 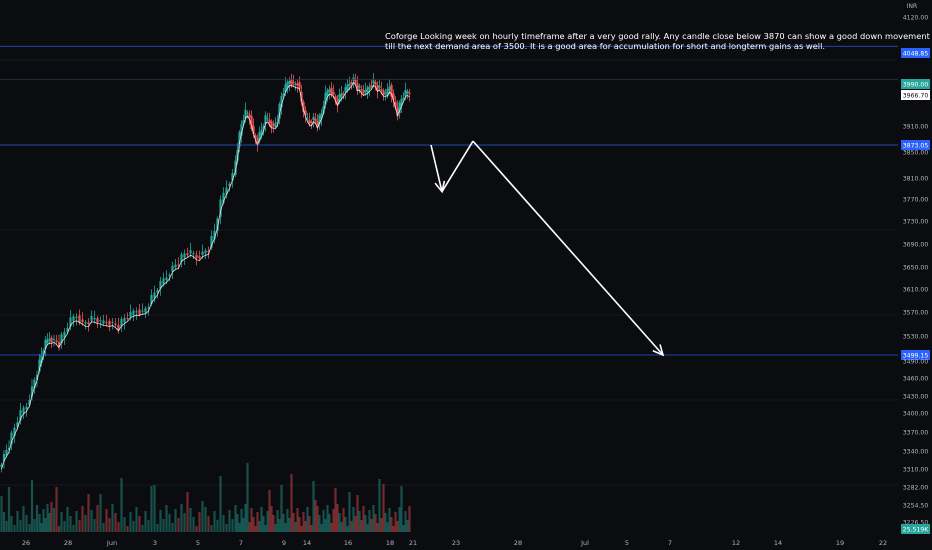 I want to click on time-axis-label: 18, so click(x=390, y=543).